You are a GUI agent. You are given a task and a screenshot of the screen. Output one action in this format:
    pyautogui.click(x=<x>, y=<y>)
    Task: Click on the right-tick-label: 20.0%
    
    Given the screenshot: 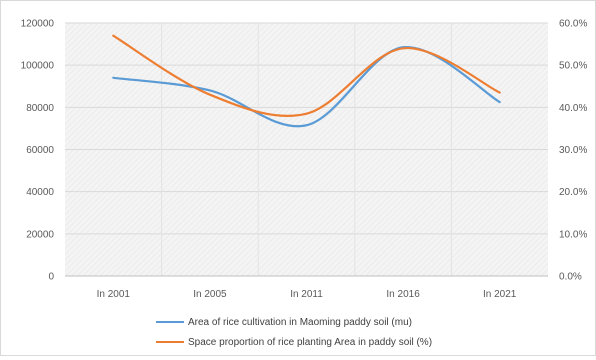 What is the action you would take?
    pyautogui.click(x=573, y=192)
    